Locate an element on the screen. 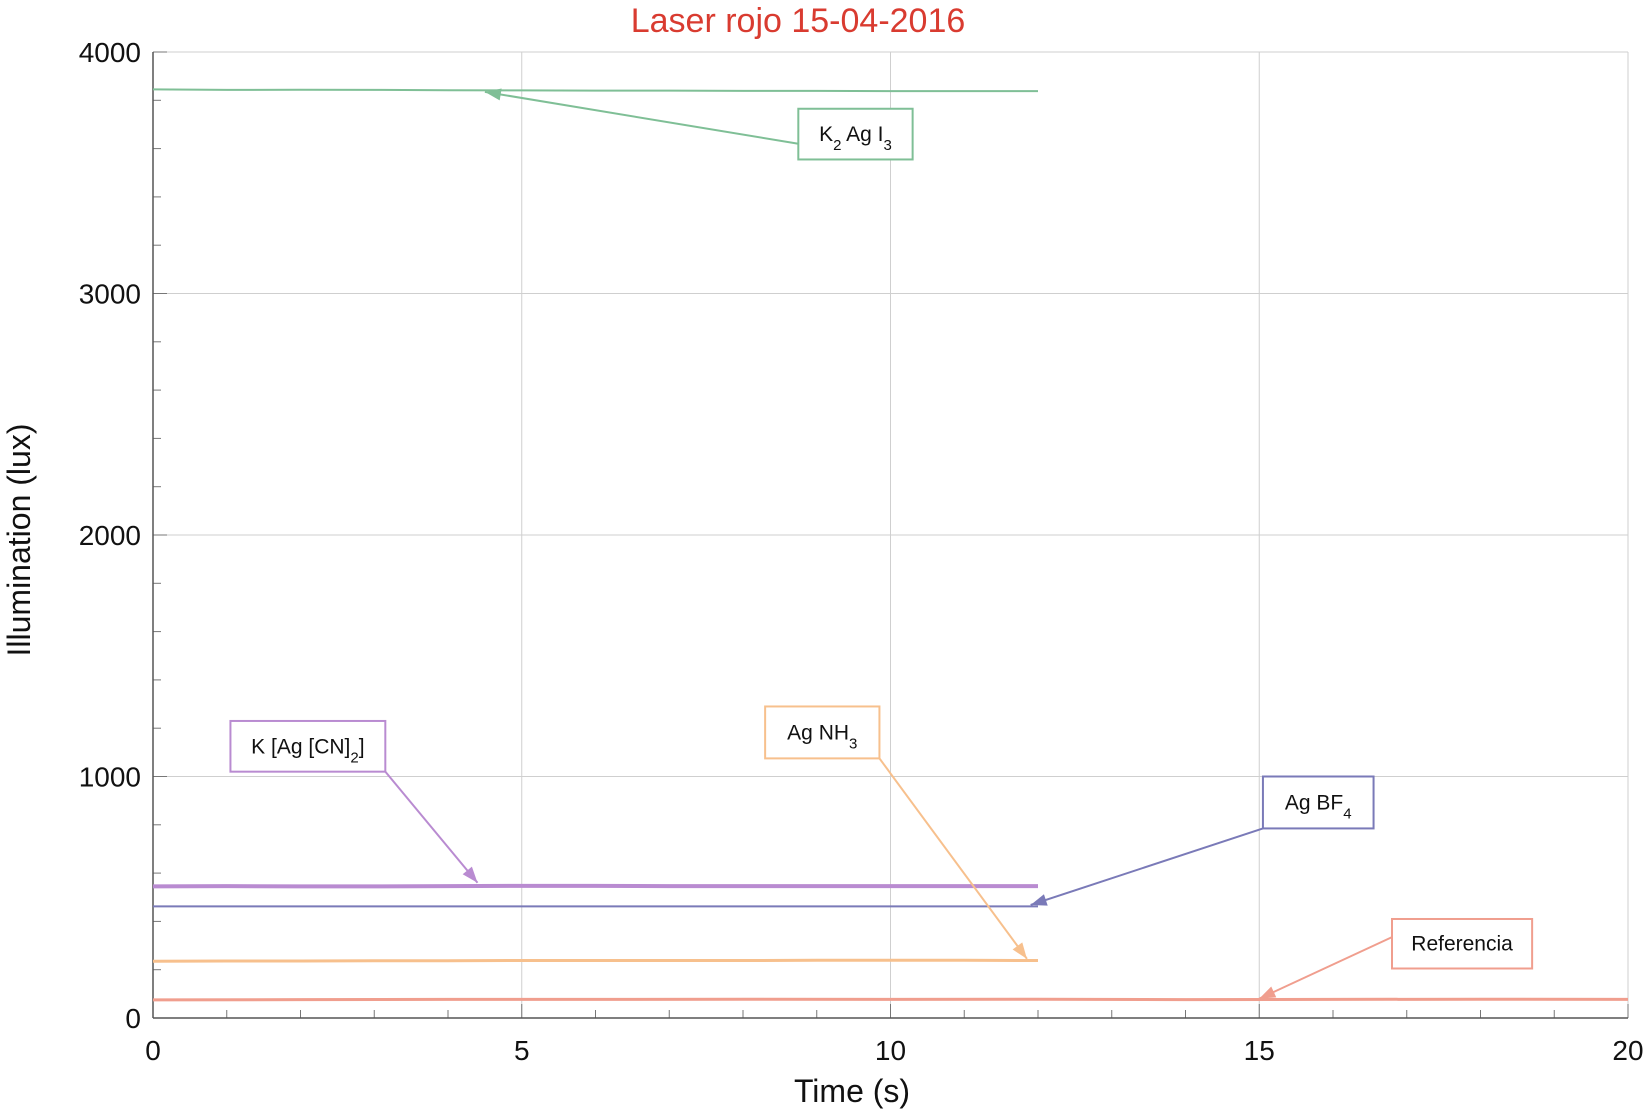 The image size is (1649, 1112). y-tick-label: 4000 is located at coordinates (110, 52).